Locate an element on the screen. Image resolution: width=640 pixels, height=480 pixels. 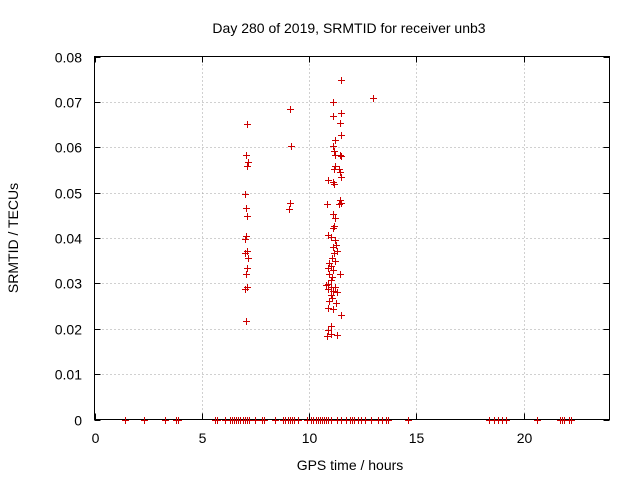
y-tick-label: 0.04 is located at coordinates (68, 239).